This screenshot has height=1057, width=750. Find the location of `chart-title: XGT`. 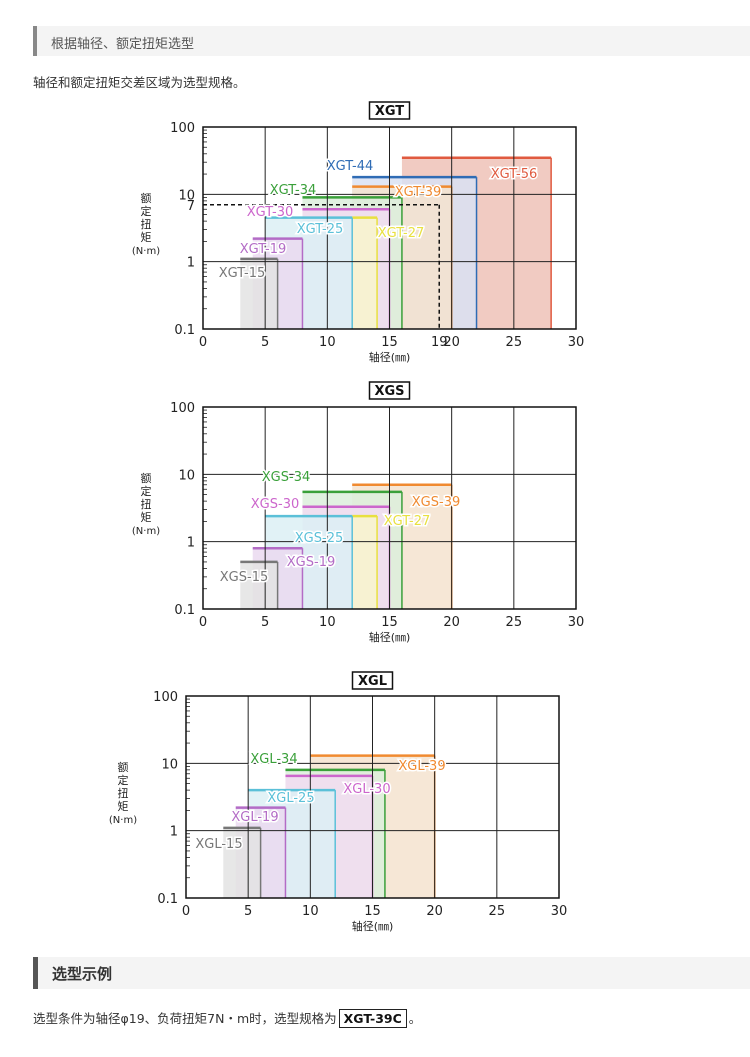

chart-title: XGT is located at coordinates (389, 111).